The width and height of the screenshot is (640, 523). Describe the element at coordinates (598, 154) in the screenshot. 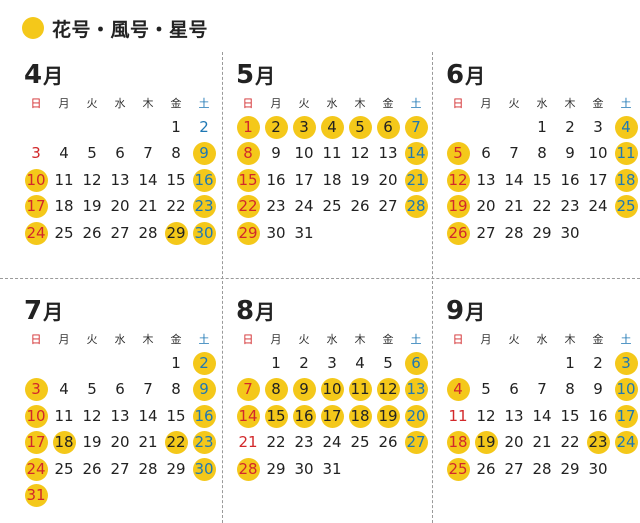

I see `day-cell: 10` at that location.